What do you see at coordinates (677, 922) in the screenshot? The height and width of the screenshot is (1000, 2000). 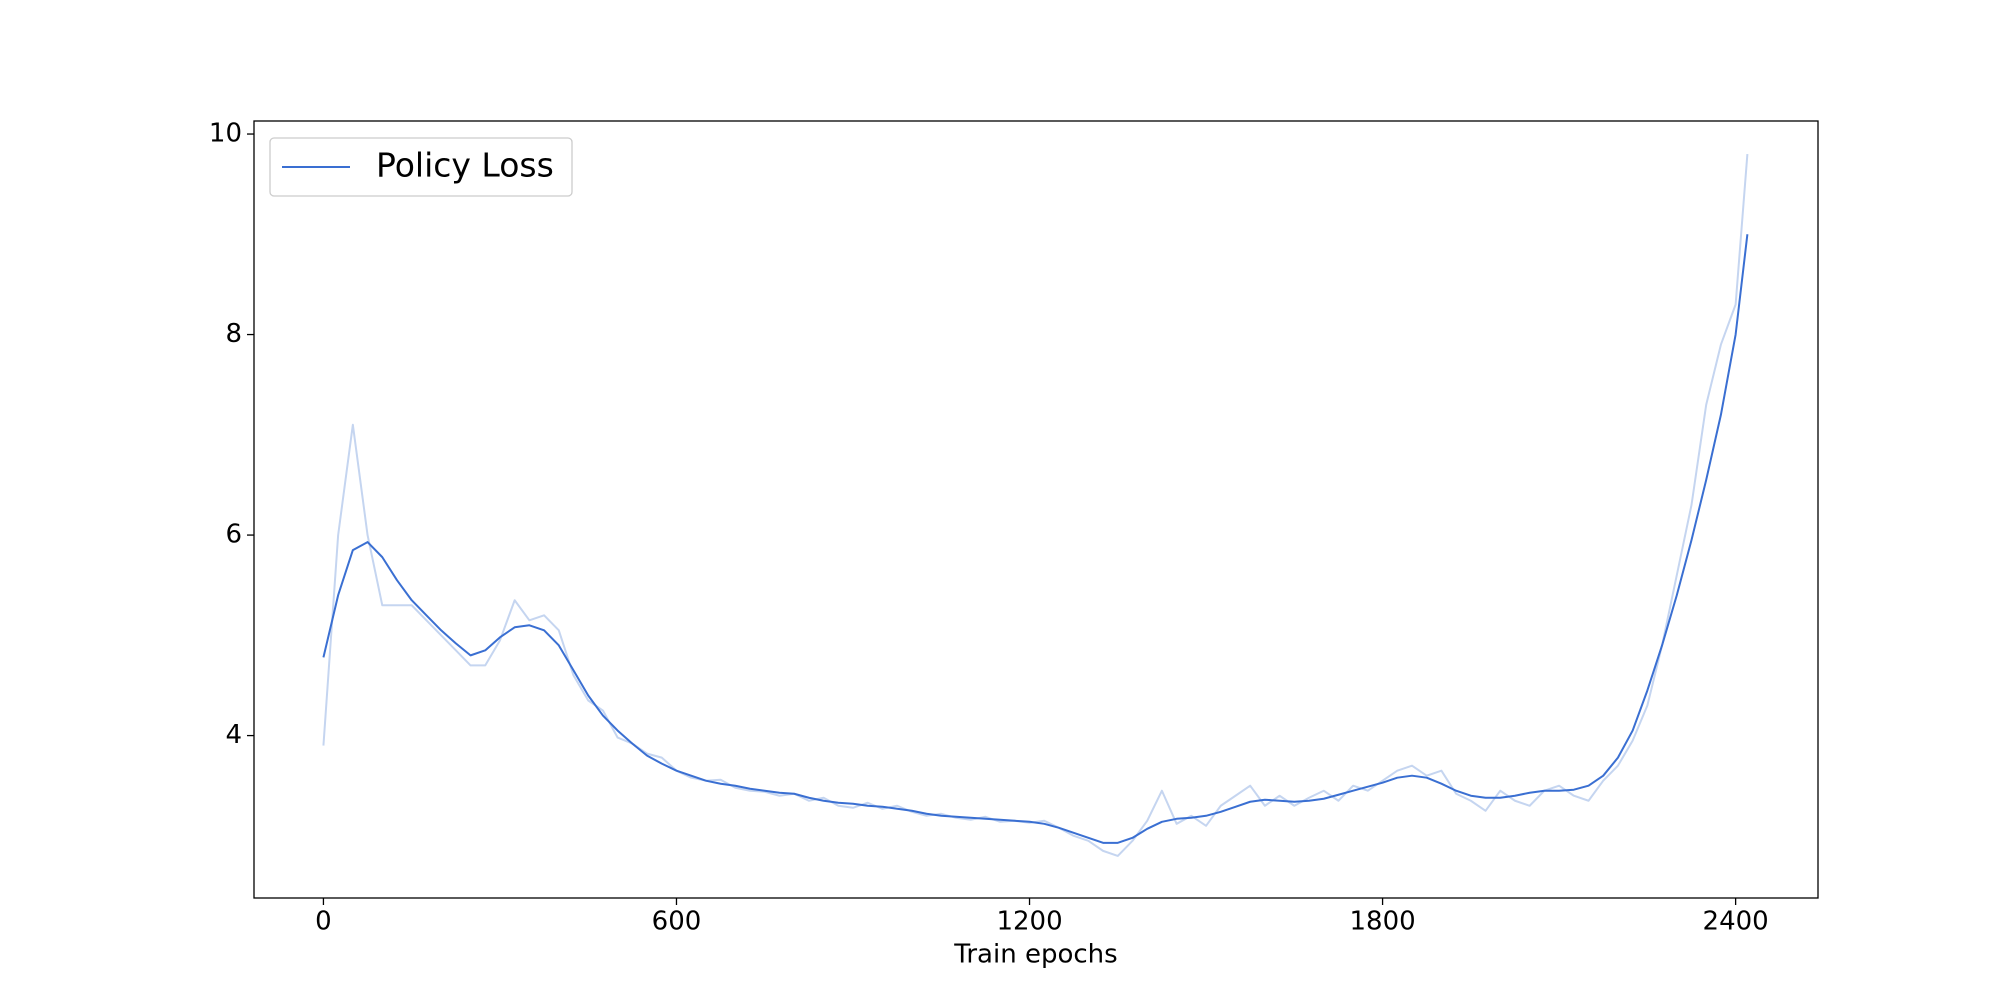 I see `x-tick-label: 600` at bounding box center [677, 922].